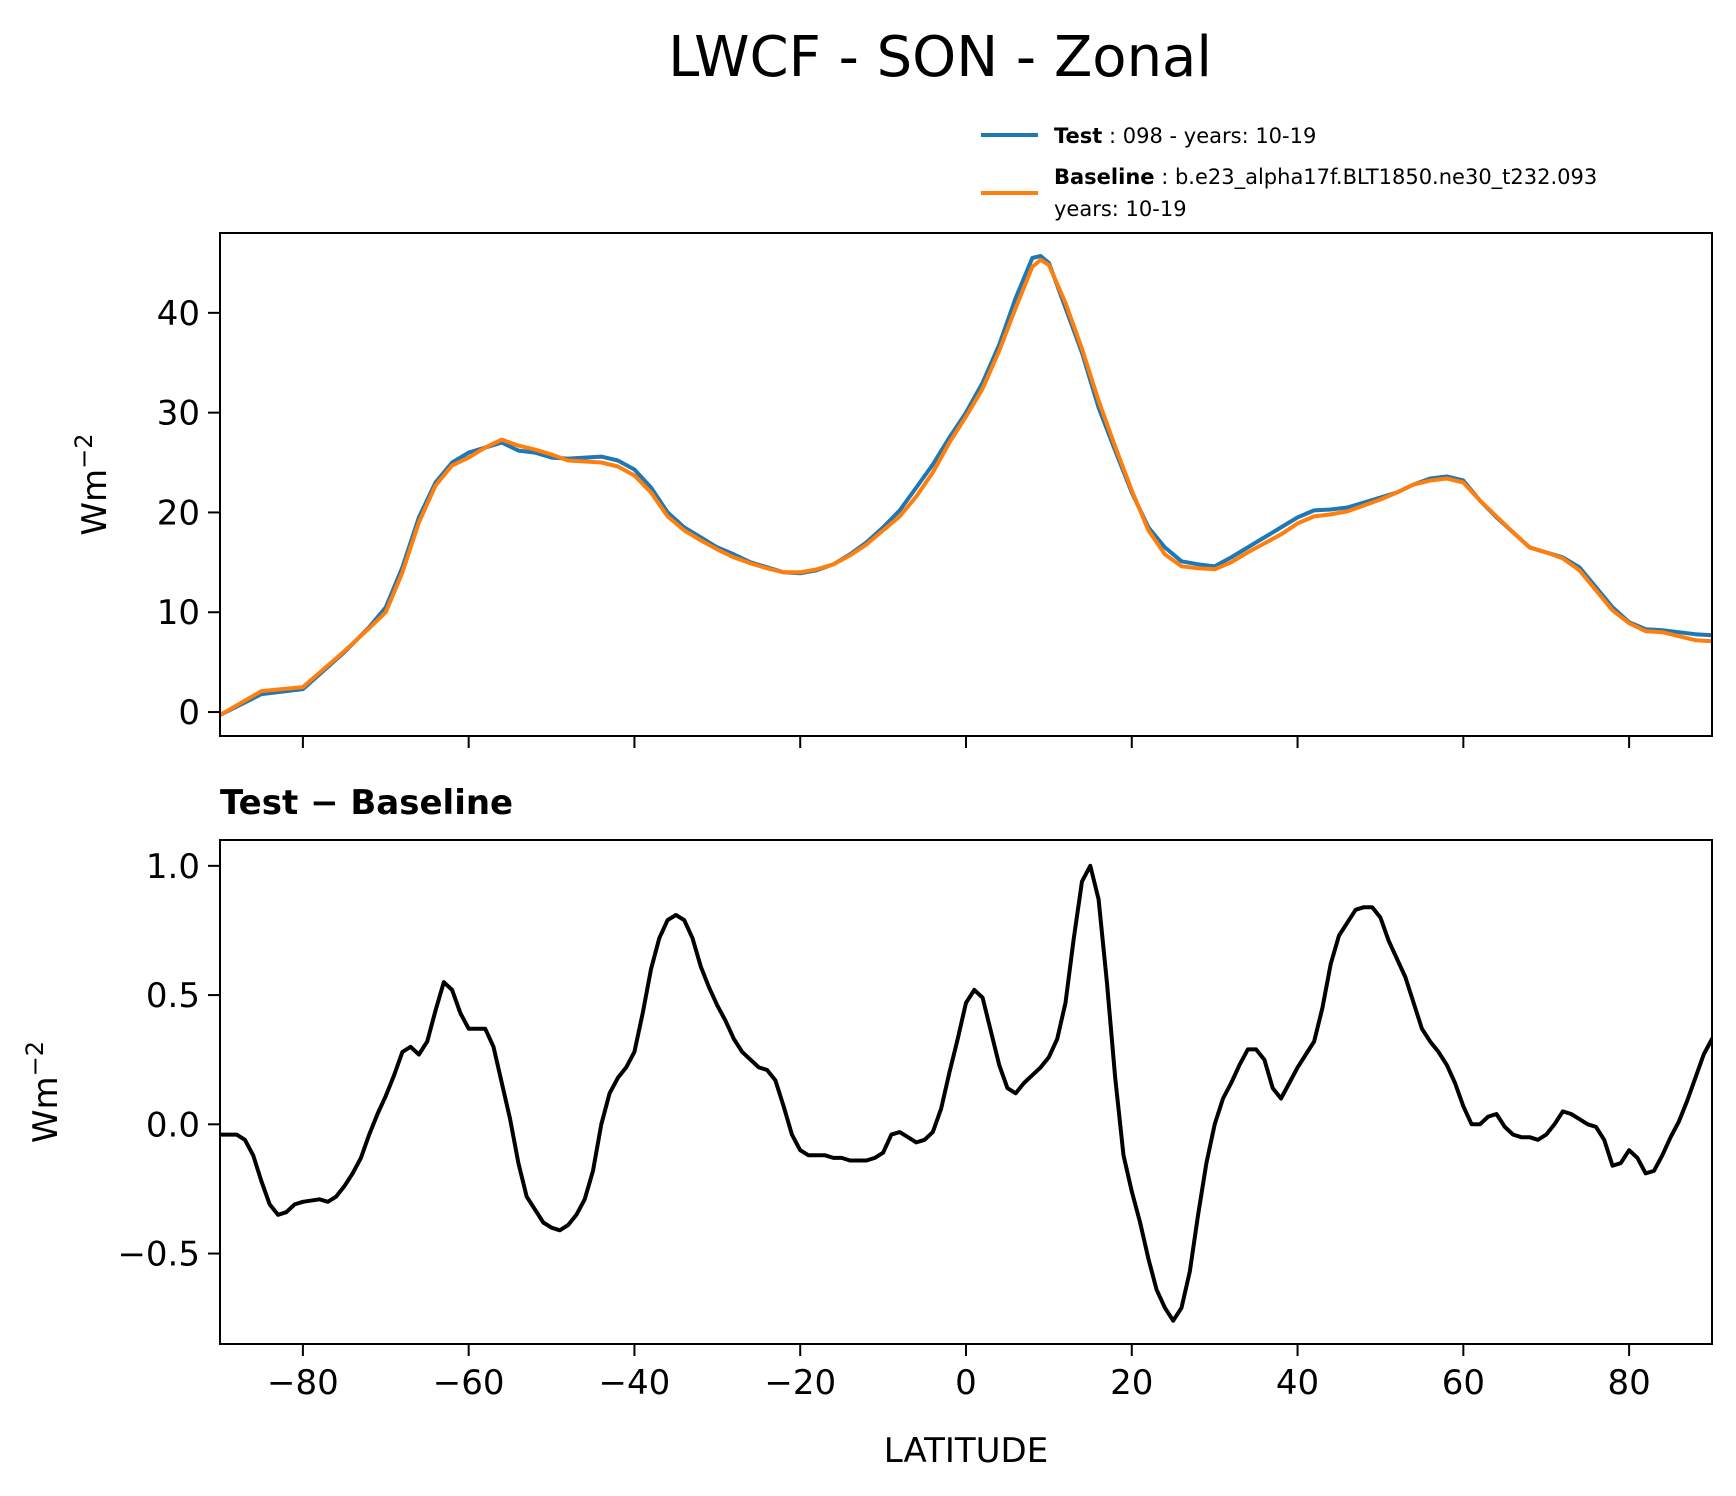 The width and height of the screenshot is (1736, 1496). Describe the element at coordinates (1165, 177) in the screenshot. I see `legend-sep-baseline: :` at that location.